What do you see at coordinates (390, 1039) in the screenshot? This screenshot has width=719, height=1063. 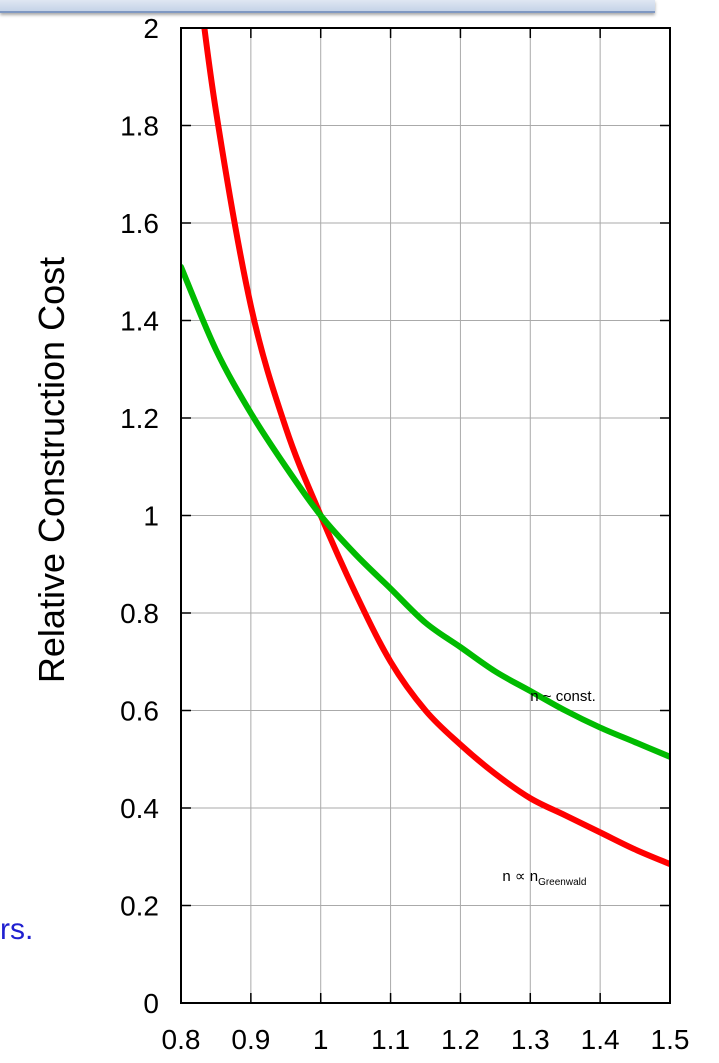 I see `x-tick-label: 1.1` at bounding box center [390, 1039].